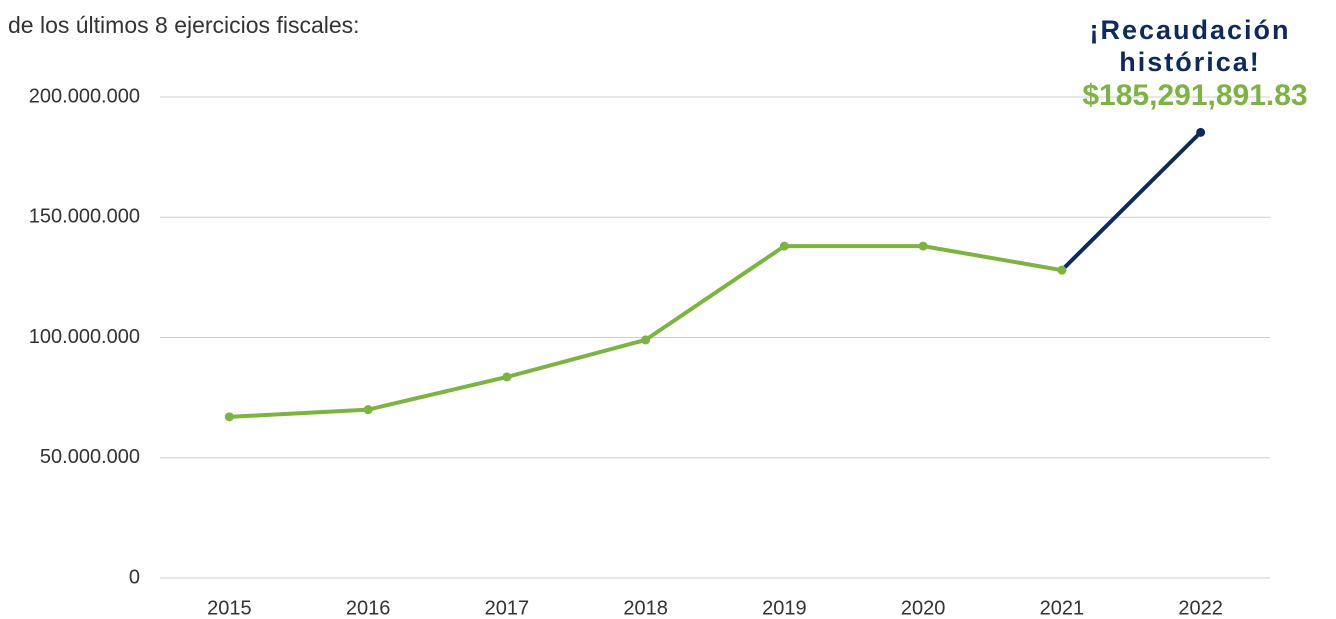 This screenshot has height=619, width=1336. What do you see at coordinates (368, 608) in the screenshot?
I see `x-tick-label: 2016` at bounding box center [368, 608].